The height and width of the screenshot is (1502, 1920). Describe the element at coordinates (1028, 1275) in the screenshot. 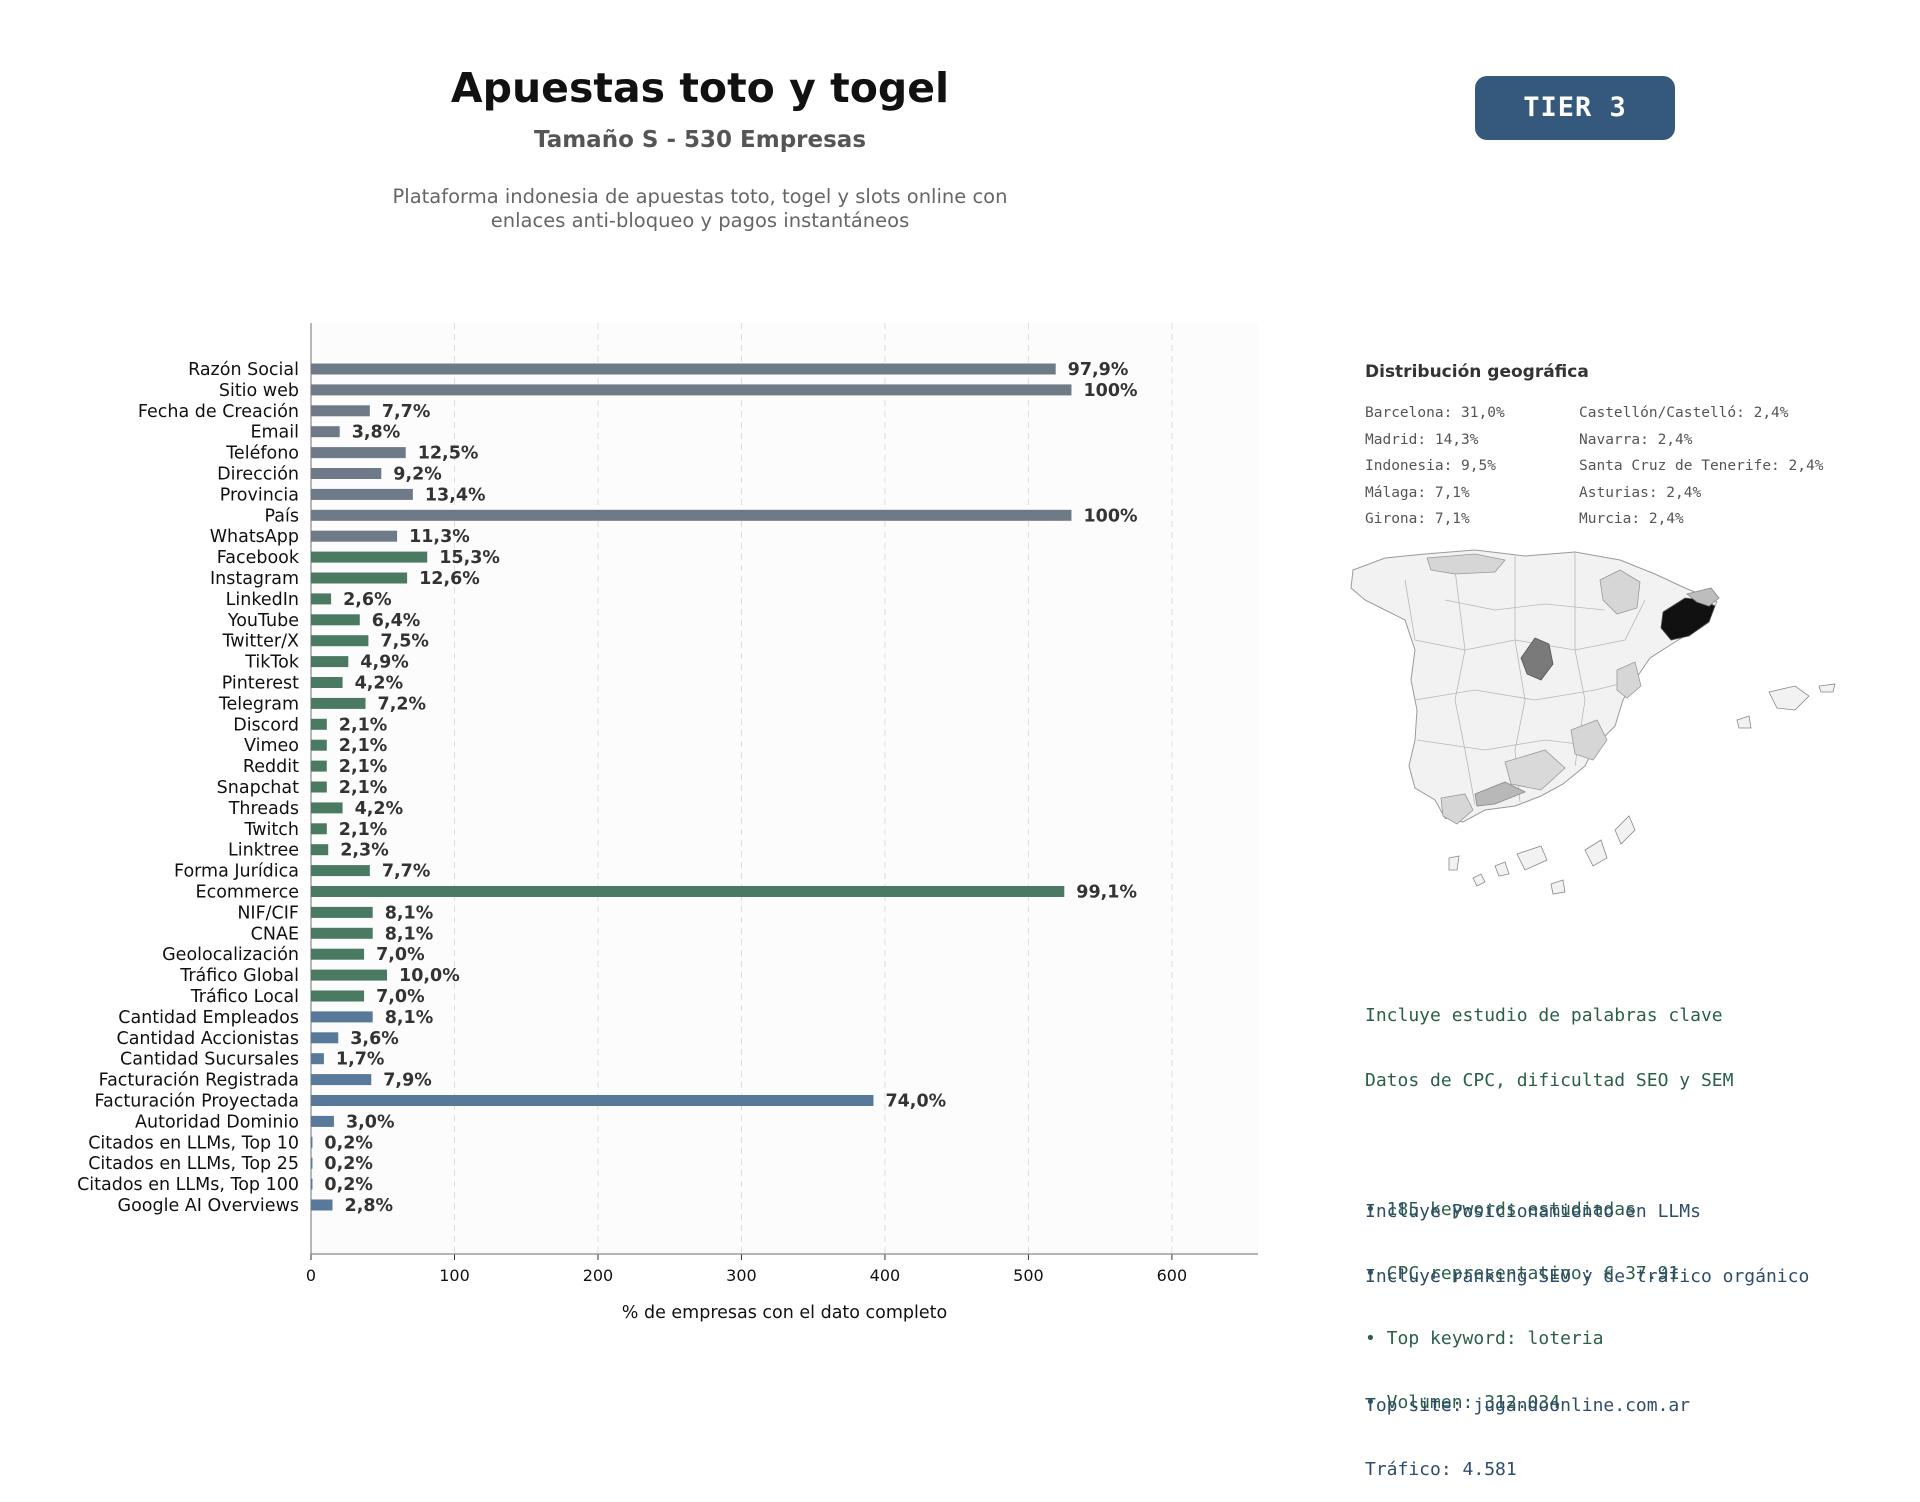

I see `x-tick-label: 500` at that location.